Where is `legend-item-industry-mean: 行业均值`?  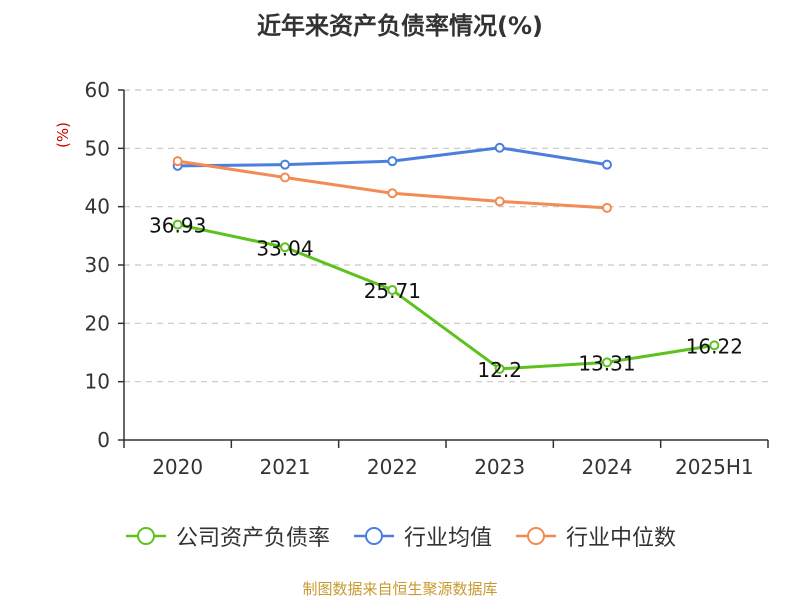 legend-item-industry-mean: 行业均值 is located at coordinates (422, 536).